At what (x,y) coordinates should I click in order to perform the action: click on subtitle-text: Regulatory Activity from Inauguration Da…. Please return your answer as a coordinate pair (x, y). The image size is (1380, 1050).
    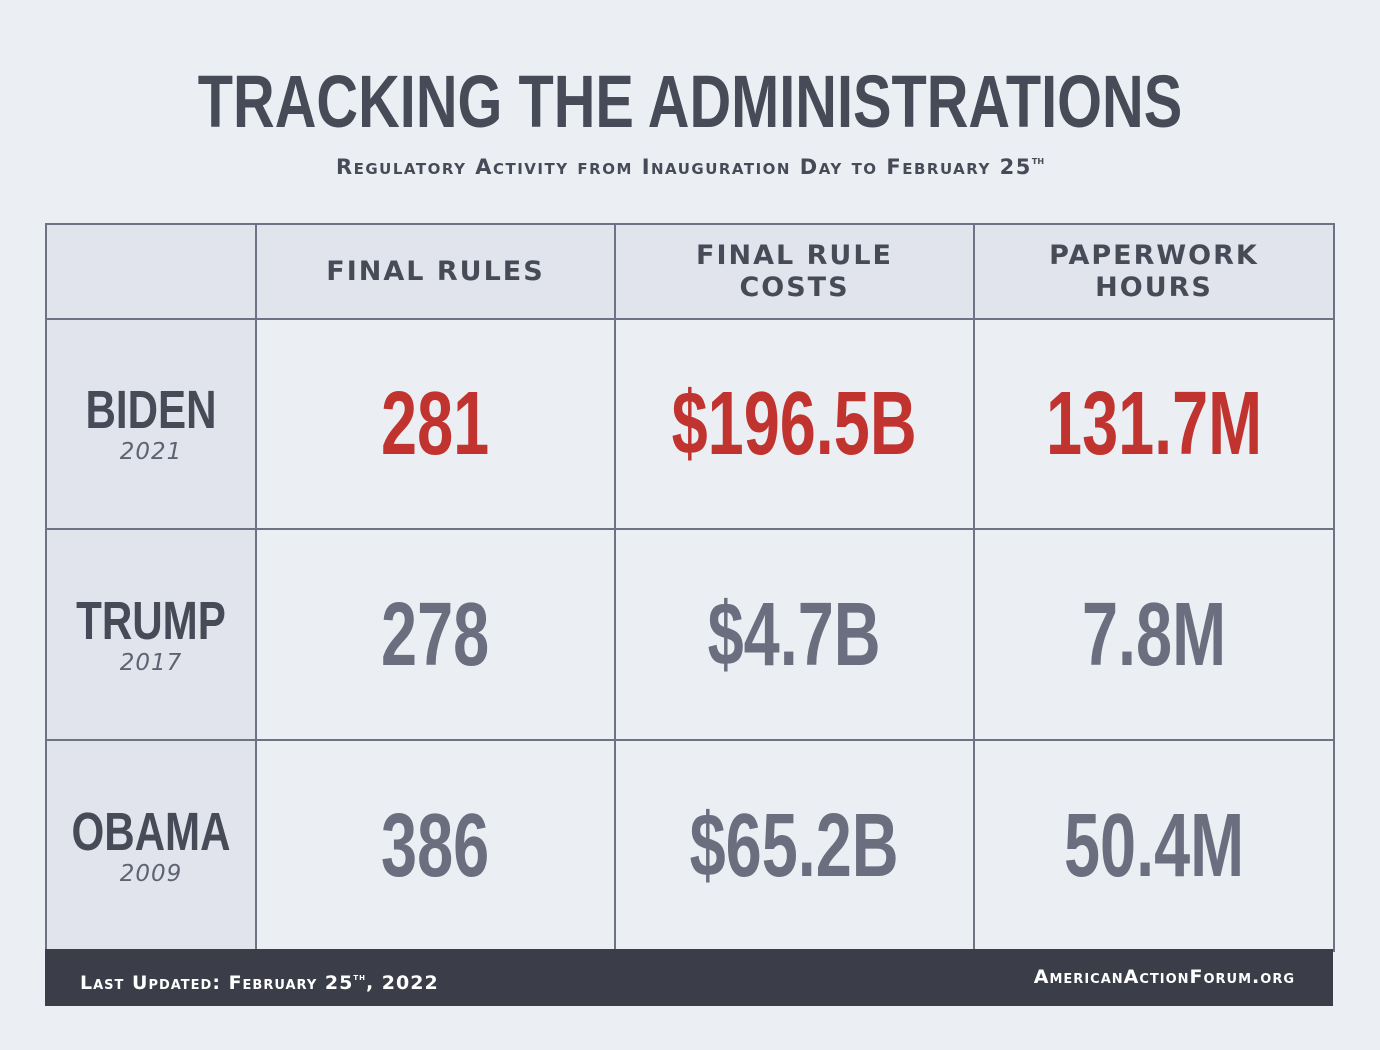
    Looking at the image, I should click on (683, 167).